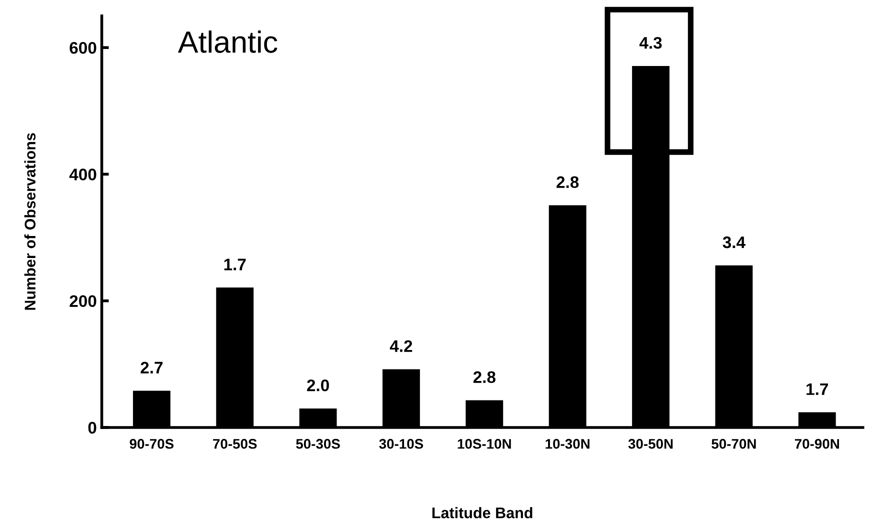  Describe the element at coordinates (484, 443) in the screenshot. I see `x-tick-label: 10S-10N` at that location.